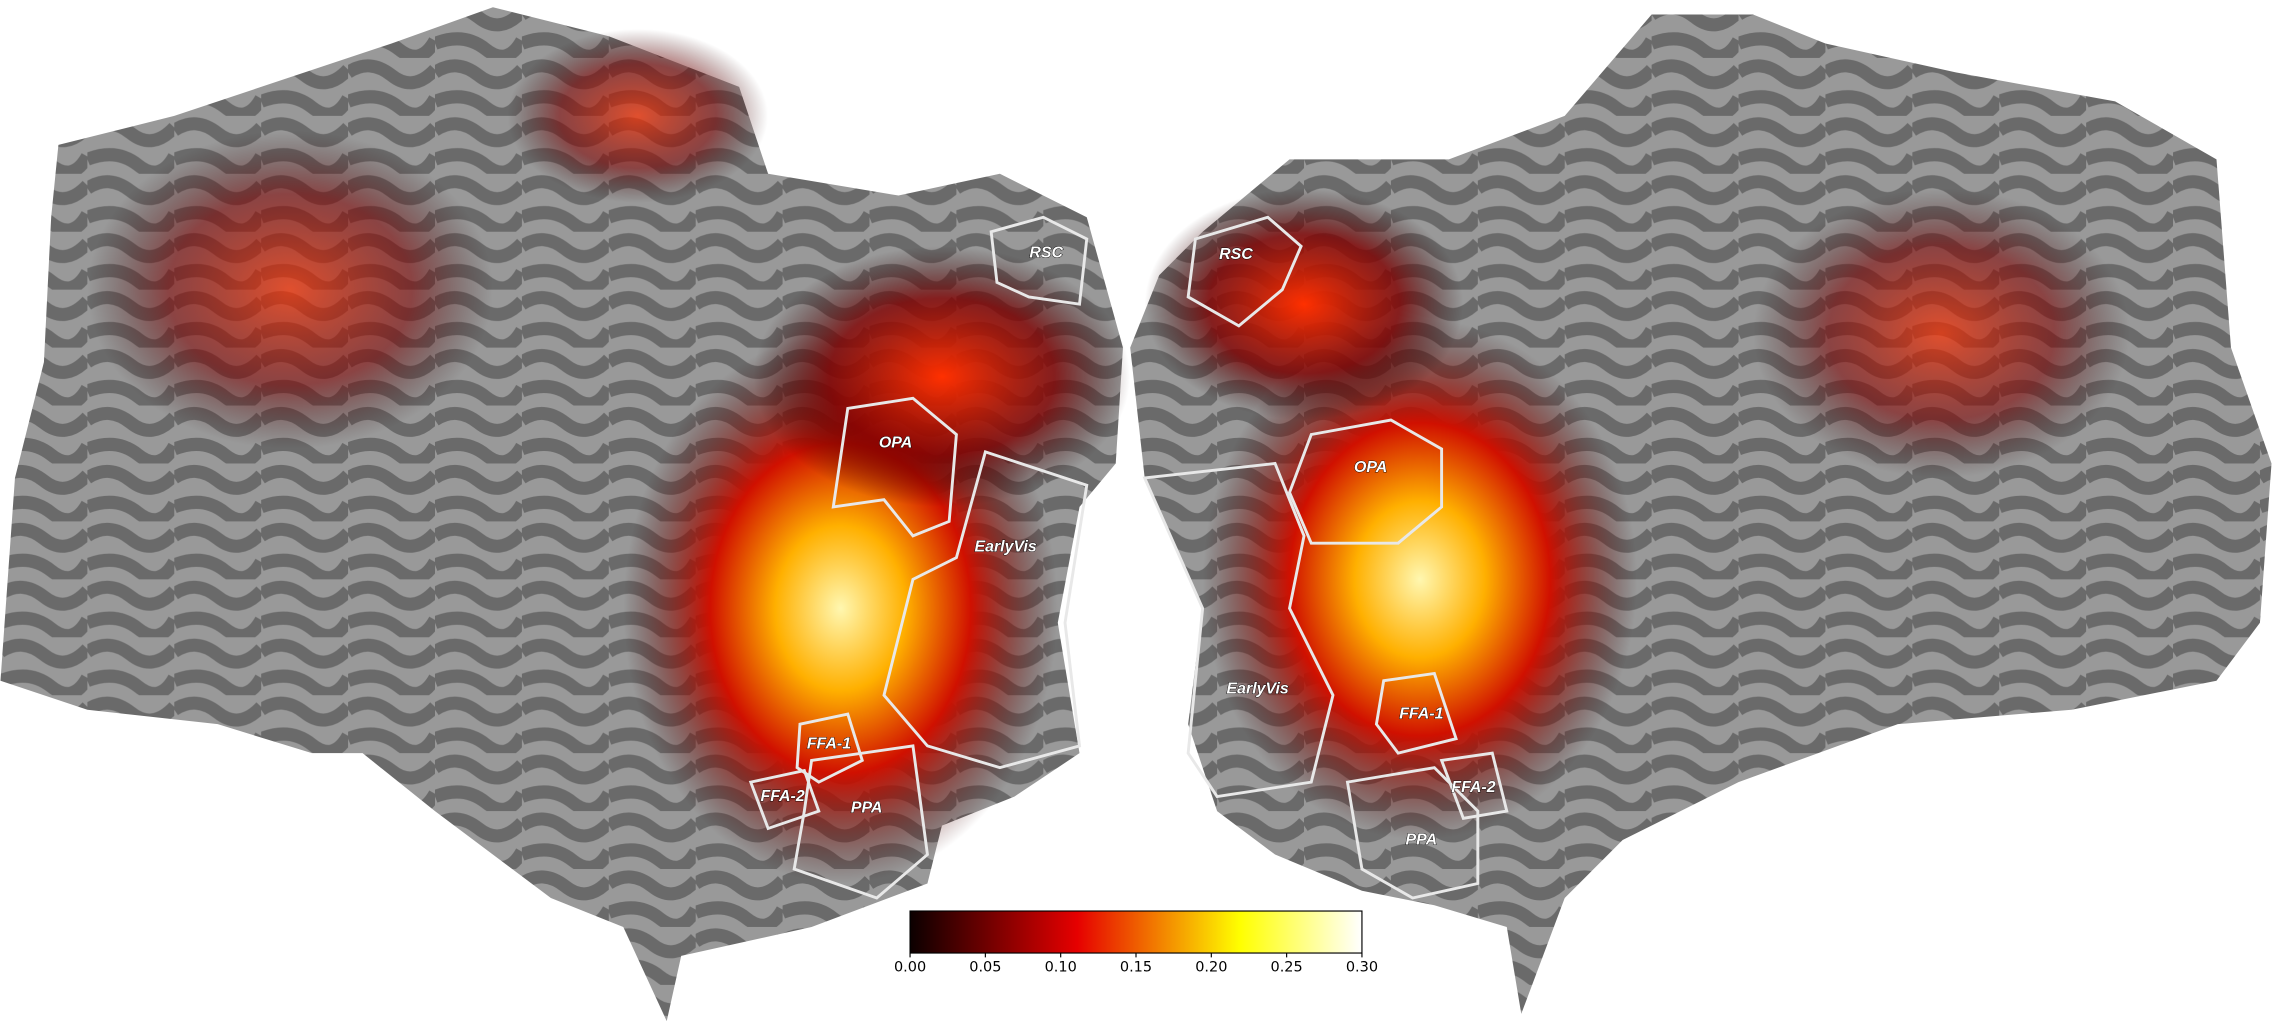 The width and height of the screenshot is (2272, 1024). What do you see at coordinates (910, 968) in the screenshot?
I see `colorbar-tick-label: 0.00` at bounding box center [910, 968].